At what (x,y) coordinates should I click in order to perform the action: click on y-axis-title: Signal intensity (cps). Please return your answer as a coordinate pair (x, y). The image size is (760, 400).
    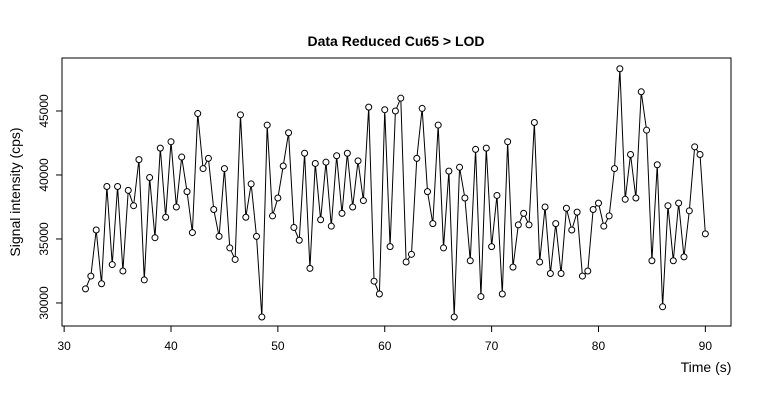
    Looking at the image, I should click on (15, 191).